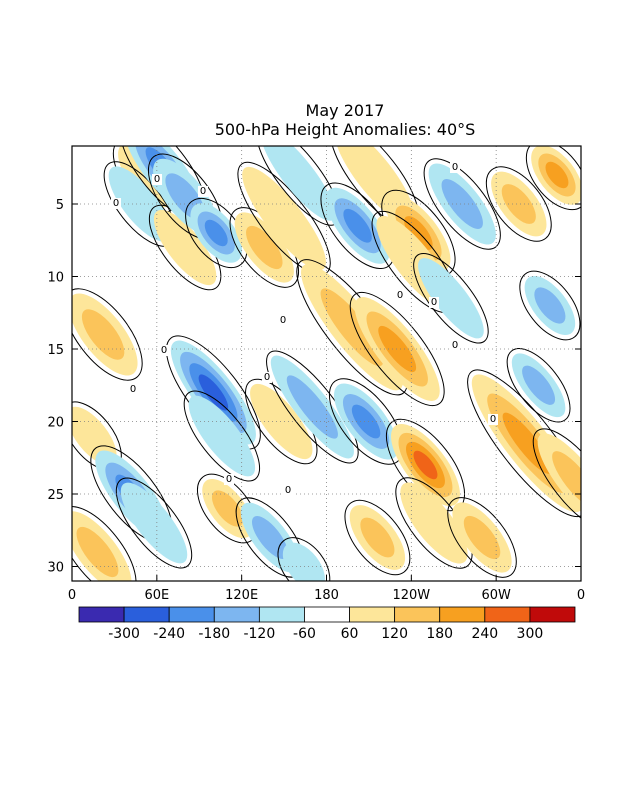 The image size is (618, 800). Describe the element at coordinates (350, 634) in the screenshot. I see `colorbar-label: 60` at that location.